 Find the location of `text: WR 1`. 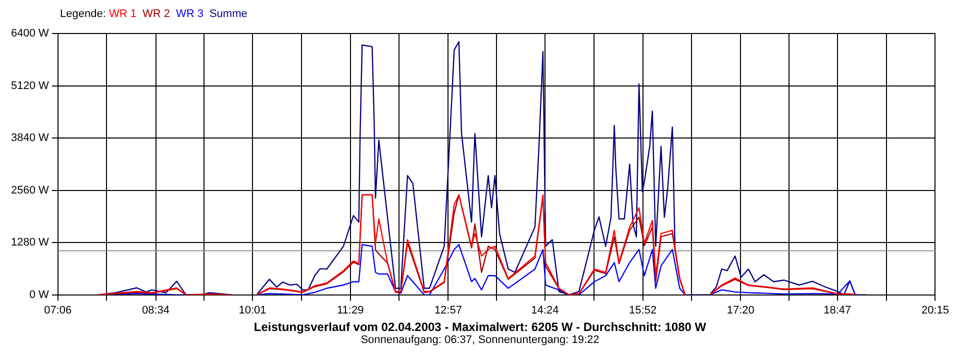

text: WR 1 is located at coordinates (122, 14).